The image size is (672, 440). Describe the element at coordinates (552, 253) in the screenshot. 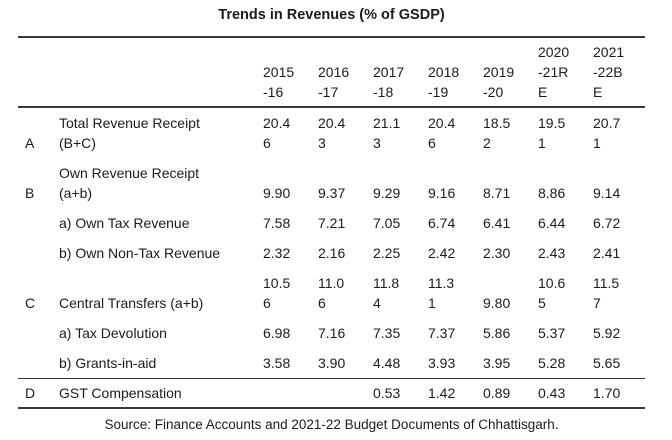

I see `cell-value: 2.43` at that location.